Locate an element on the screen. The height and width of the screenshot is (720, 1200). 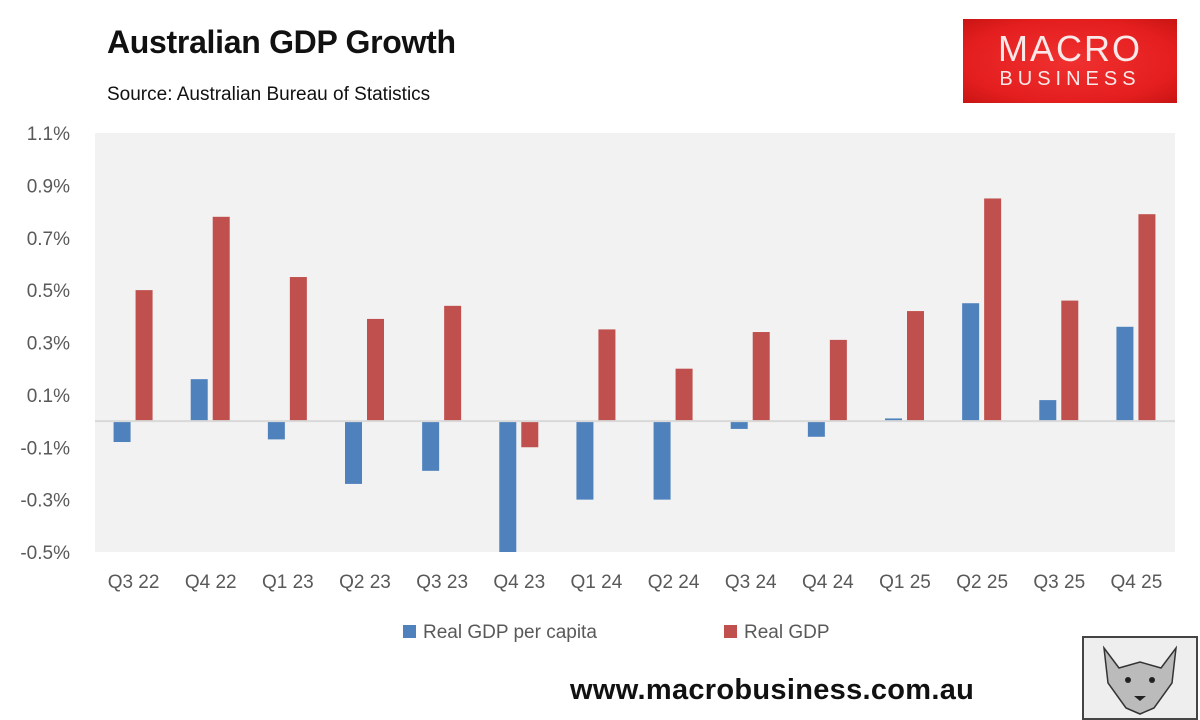
x-tick-label: Q4 22 is located at coordinates (211, 582).